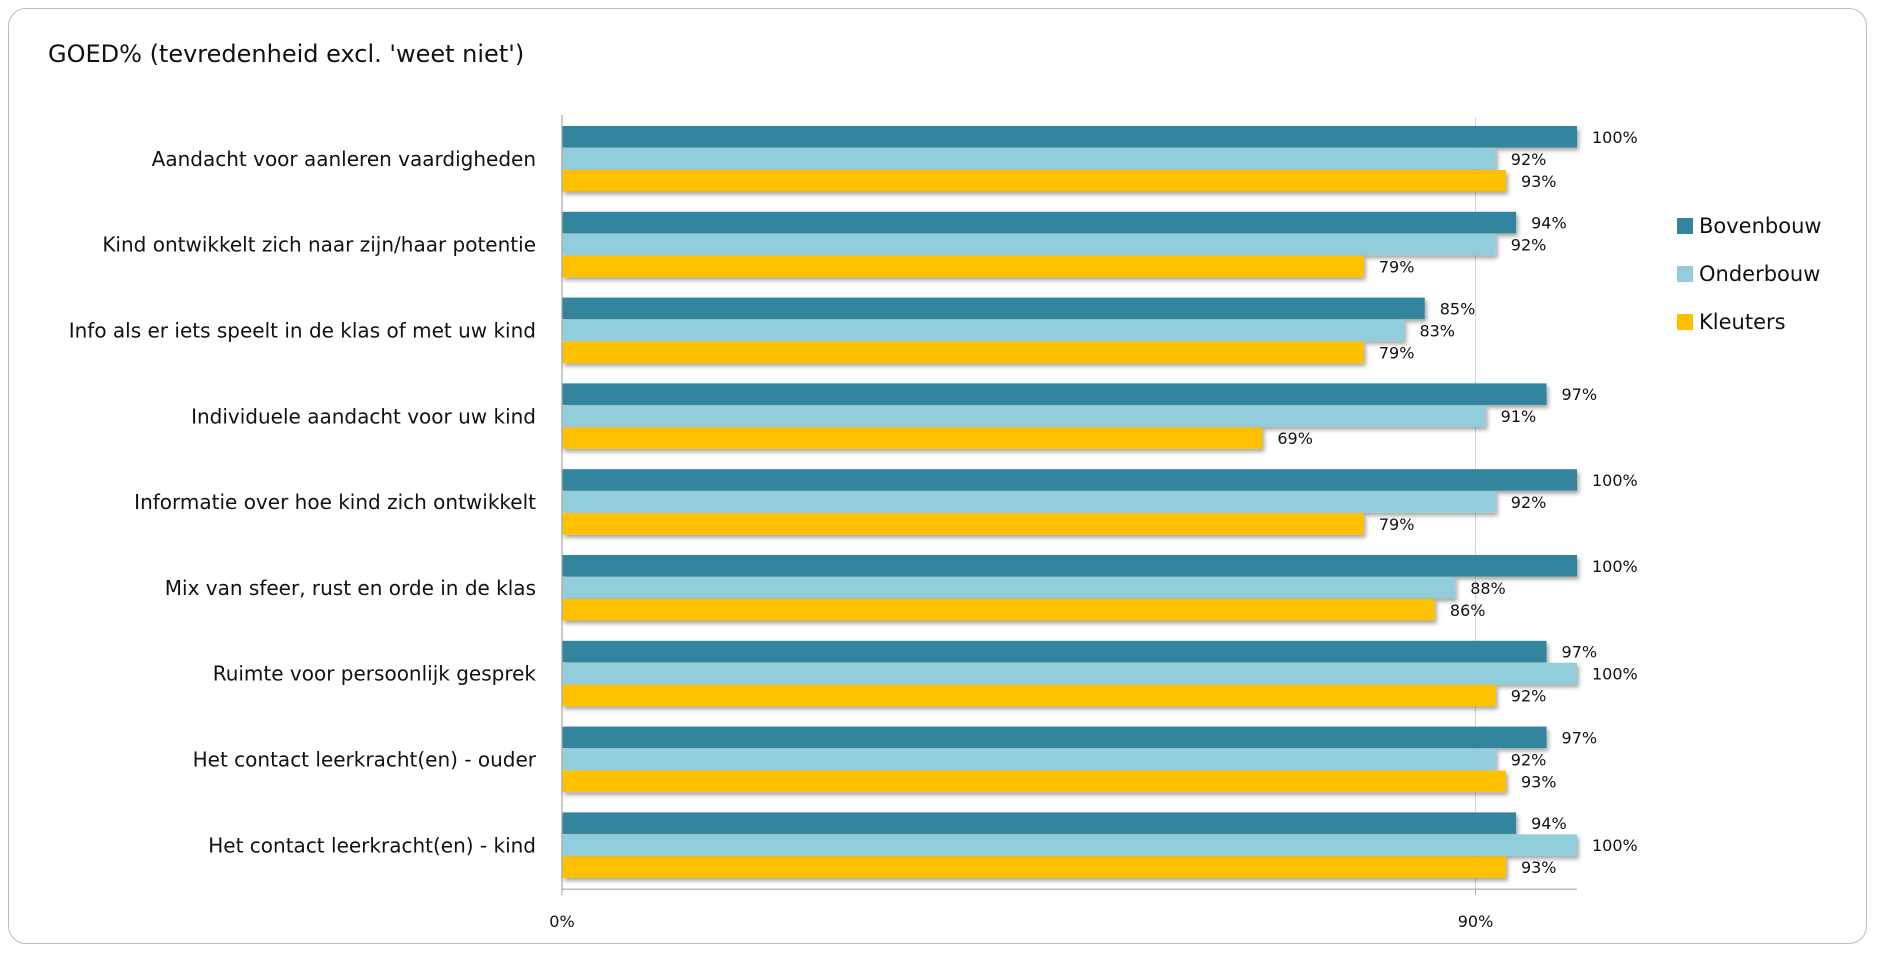 Image resolution: width=1877 pixels, height=956 pixels. I want to click on category-label: Mix van sfeer, rust en orde in de klas, so click(350, 588).